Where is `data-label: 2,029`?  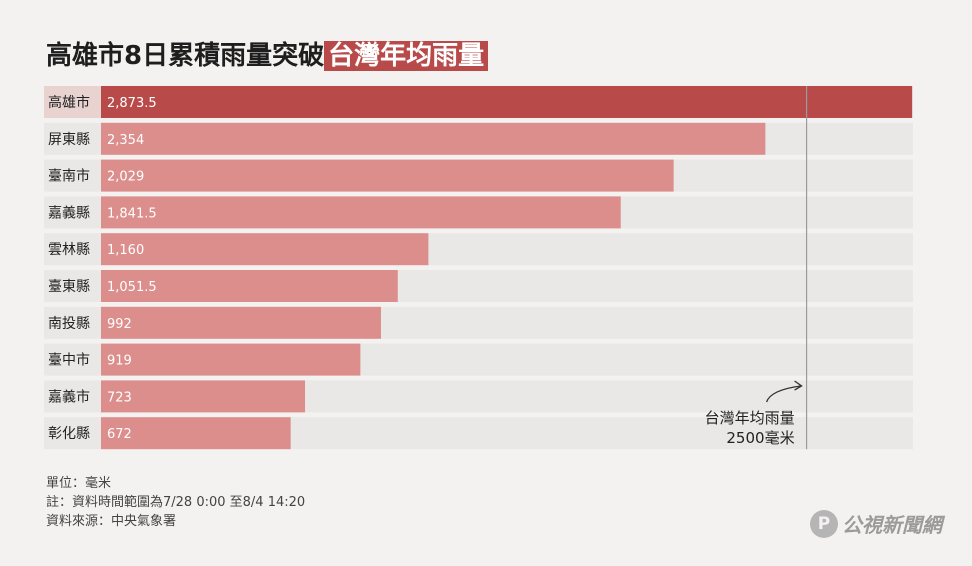
data-label: 2,029 is located at coordinates (125, 177).